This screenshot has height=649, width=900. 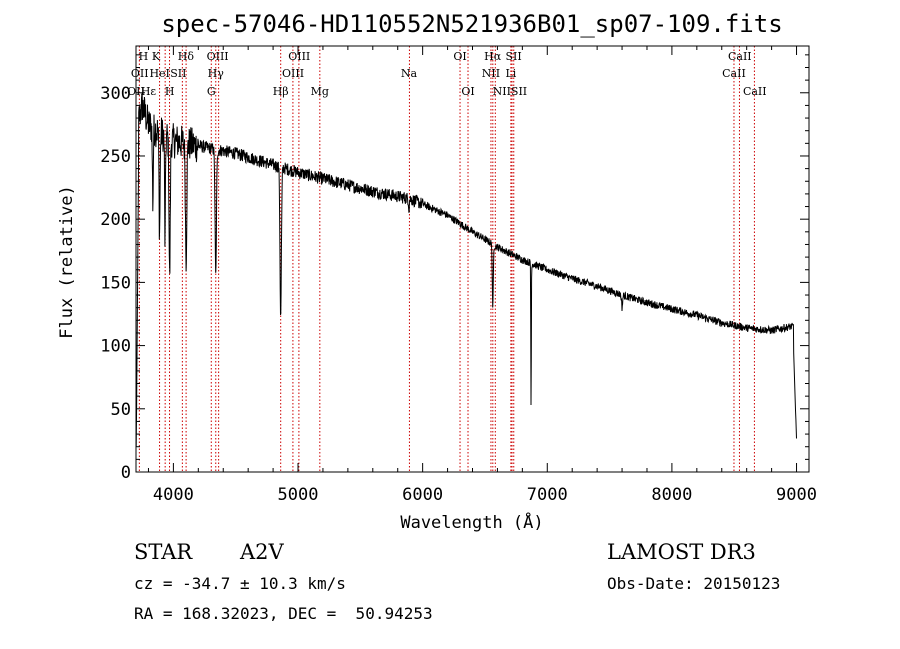 What do you see at coordinates (173, 495) in the screenshot?
I see `x-tick-label: 4000` at bounding box center [173, 495].